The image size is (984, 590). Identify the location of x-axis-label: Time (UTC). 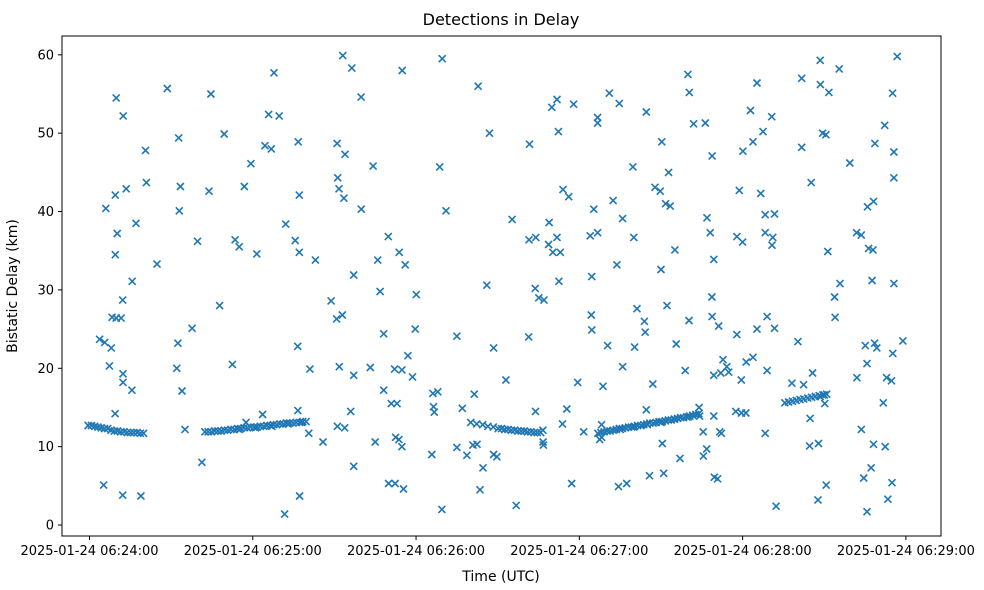
(500, 577).